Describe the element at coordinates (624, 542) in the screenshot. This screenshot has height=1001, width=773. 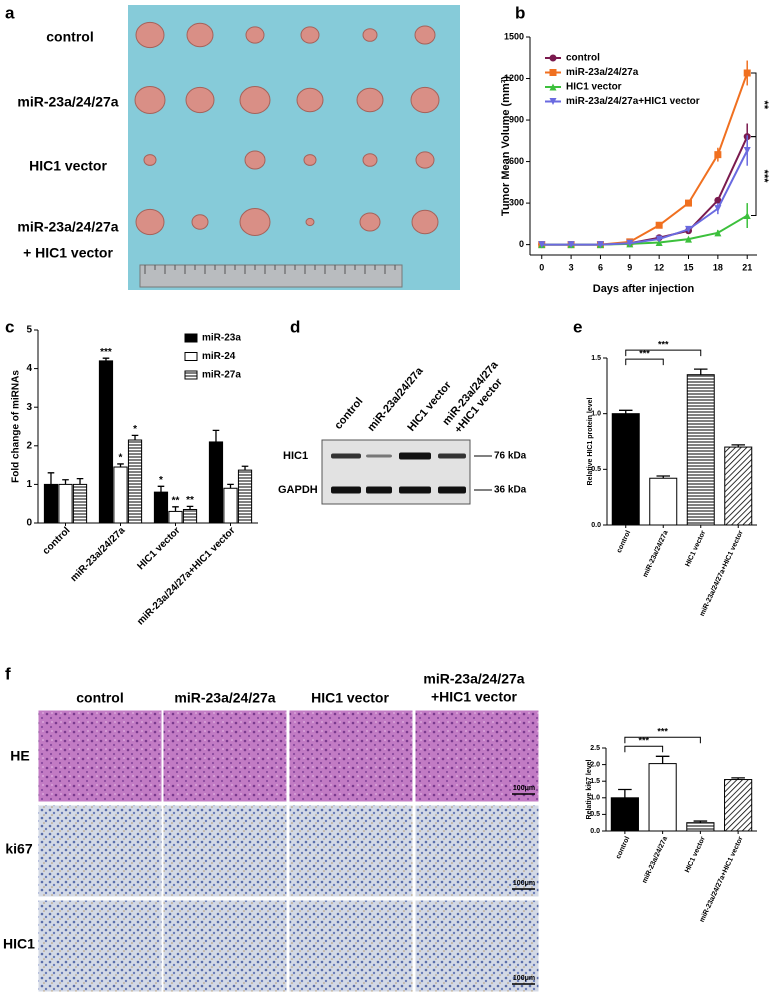
I see `x-tick-label: control` at that location.